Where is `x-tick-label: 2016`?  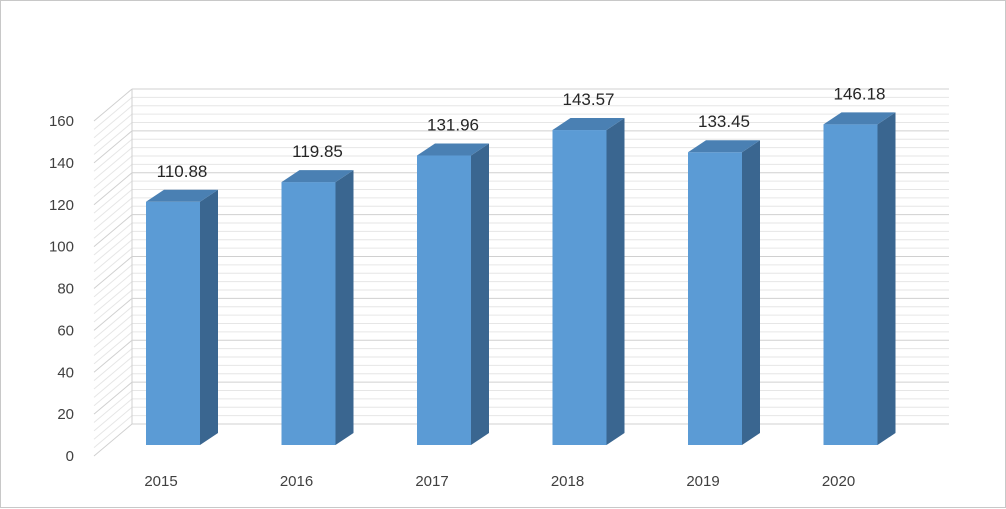 x-tick-label: 2016 is located at coordinates (296, 481).